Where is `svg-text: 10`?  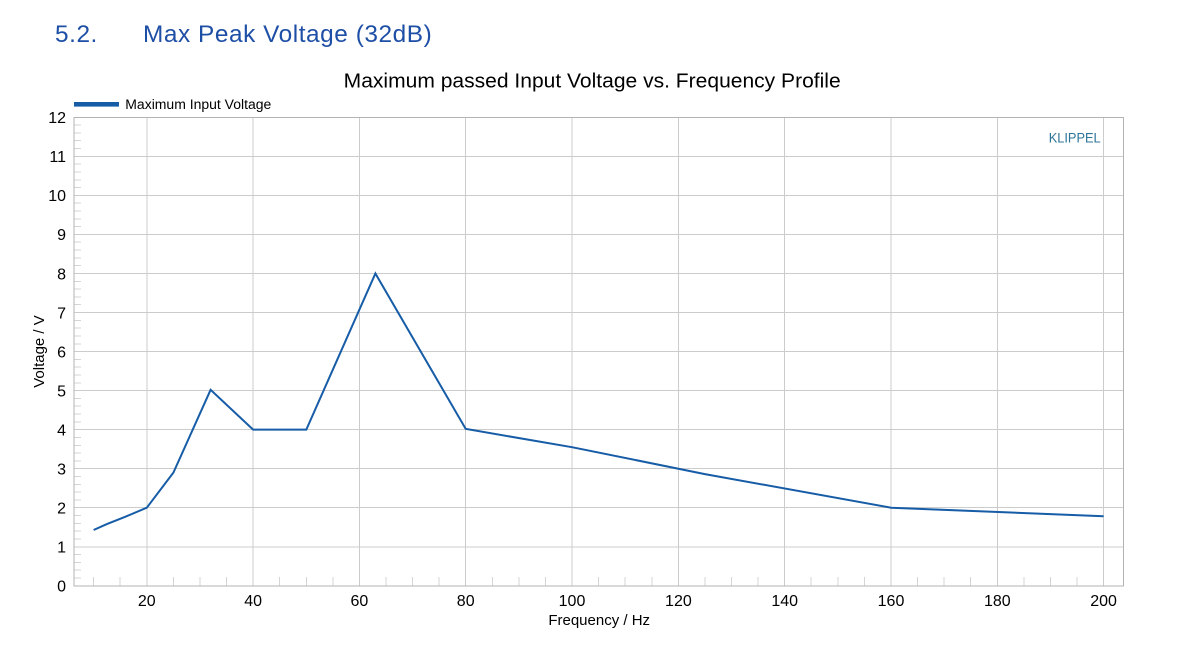 svg-text: 10 is located at coordinates (57, 196).